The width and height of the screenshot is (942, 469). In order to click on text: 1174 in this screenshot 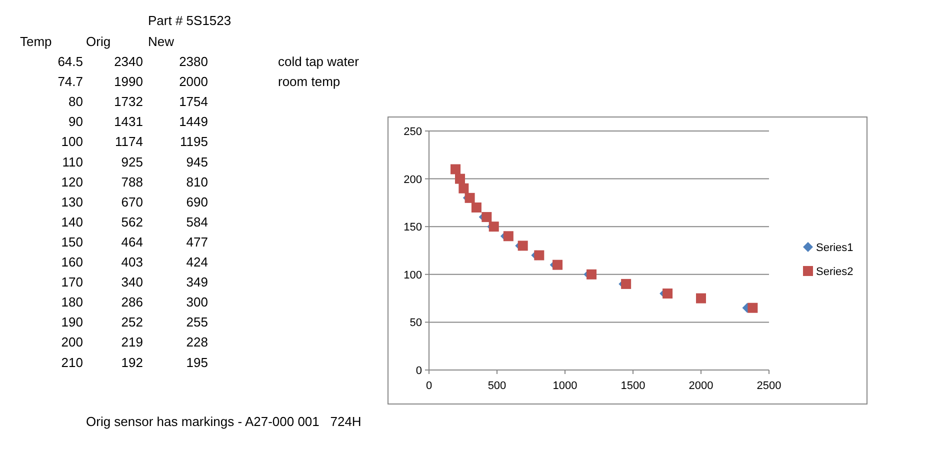, I will do `click(129, 142)`.